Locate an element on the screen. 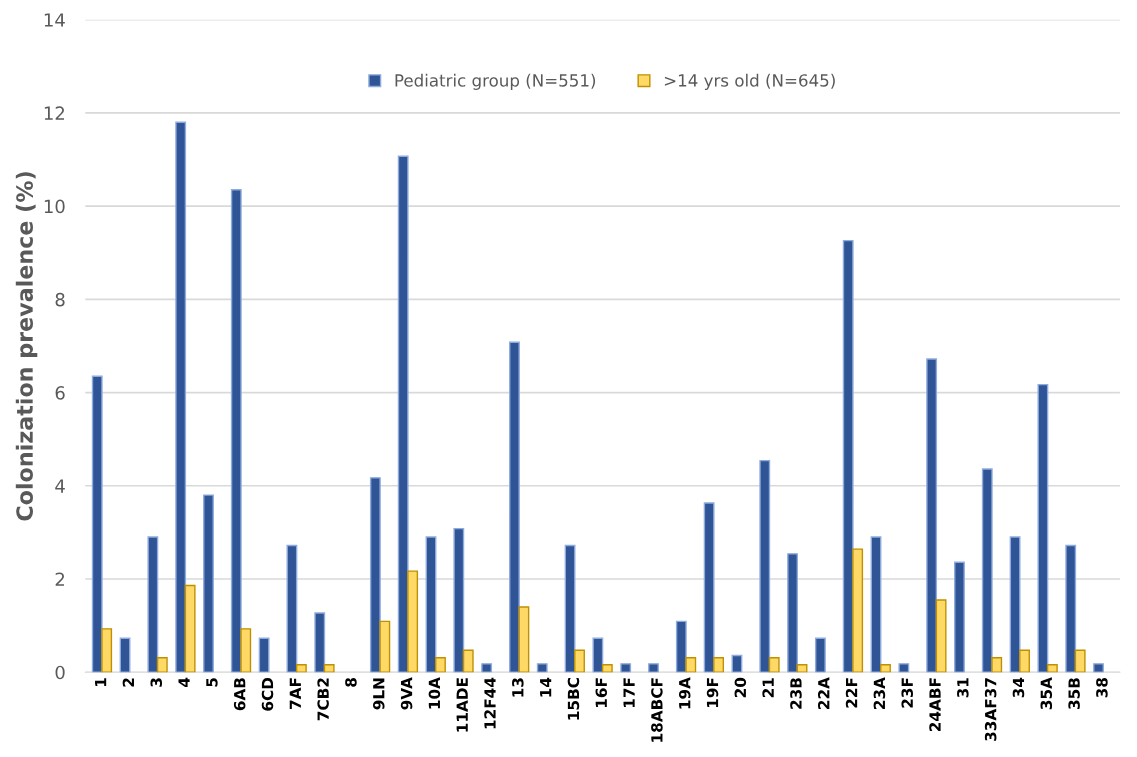 Image resolution: width=1137 pixels, height=757 pixels. x-tick-label: 5 is located at coordinates (212, 682).